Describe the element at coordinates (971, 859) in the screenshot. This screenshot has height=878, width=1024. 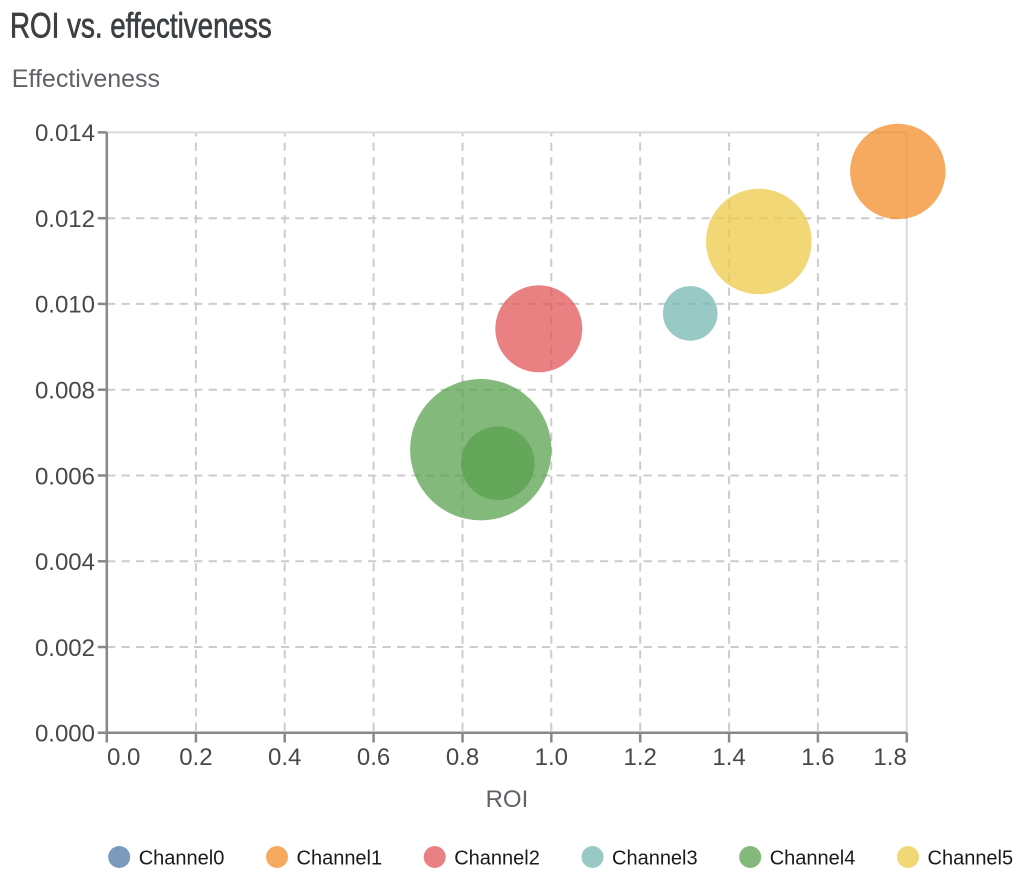
I see `svg-text: Channel5` at that location.